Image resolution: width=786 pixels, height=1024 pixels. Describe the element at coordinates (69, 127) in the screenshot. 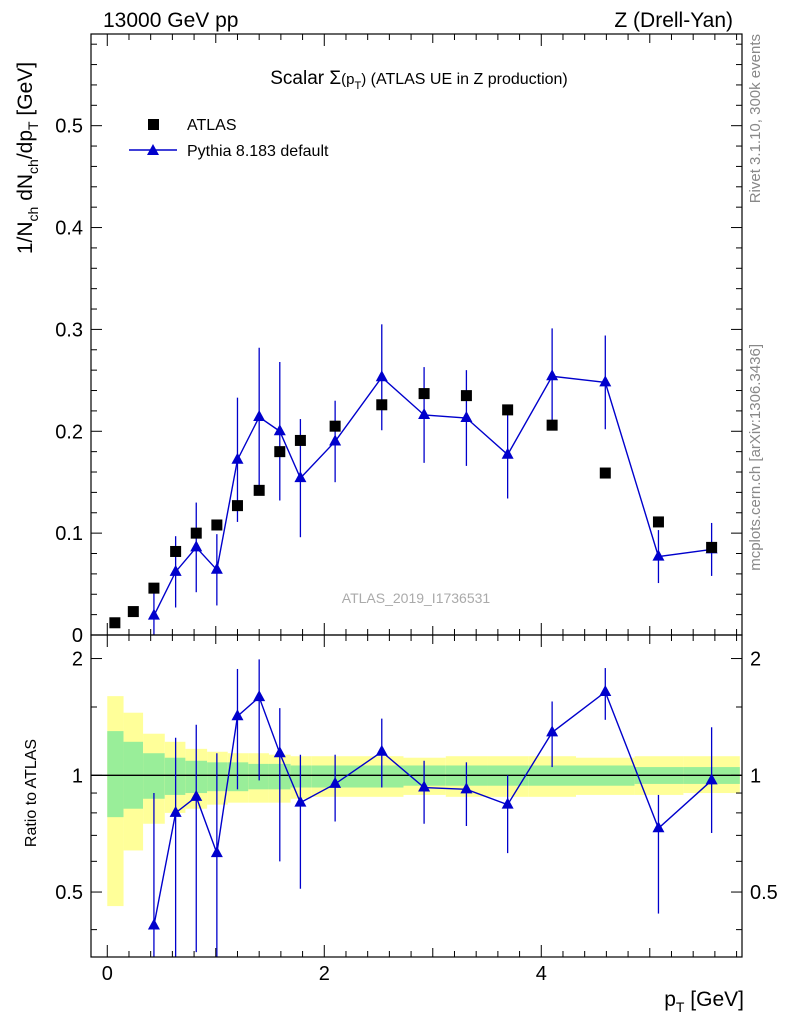

I see `main-y-tick-label: 0.5` at that location.